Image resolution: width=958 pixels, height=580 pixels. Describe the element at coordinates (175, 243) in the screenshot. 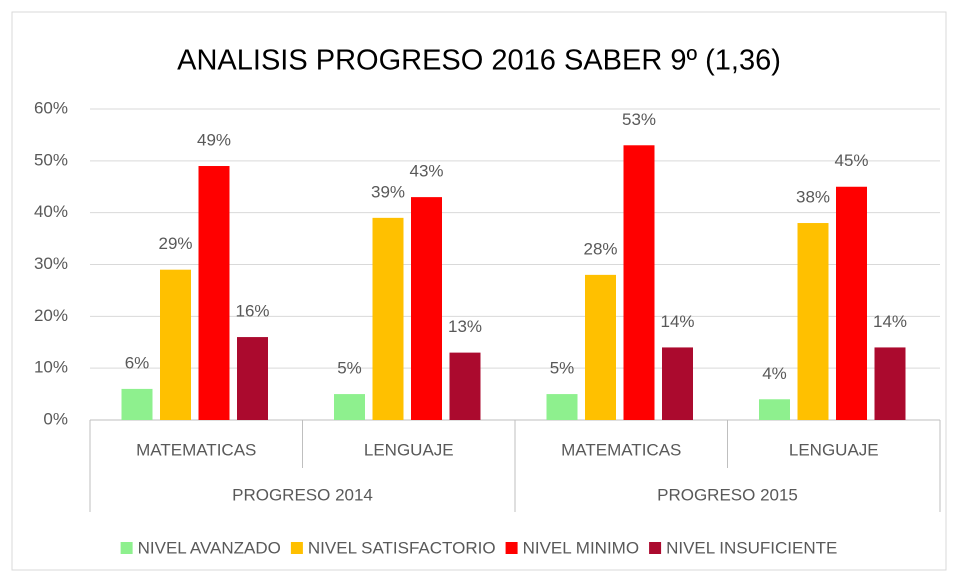

I see `data-label: 29%` at that location.